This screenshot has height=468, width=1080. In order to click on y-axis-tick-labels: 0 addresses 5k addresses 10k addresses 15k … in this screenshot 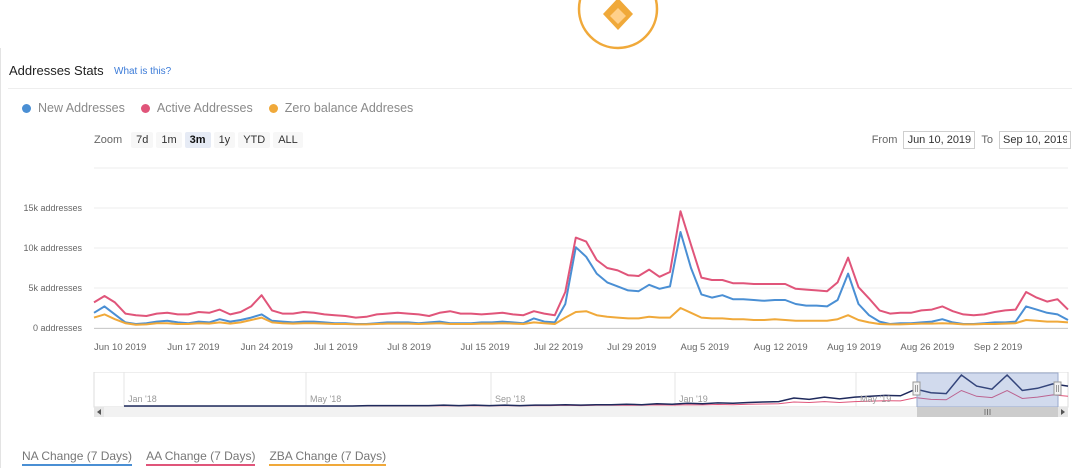, I will do `click(52, 268)`.